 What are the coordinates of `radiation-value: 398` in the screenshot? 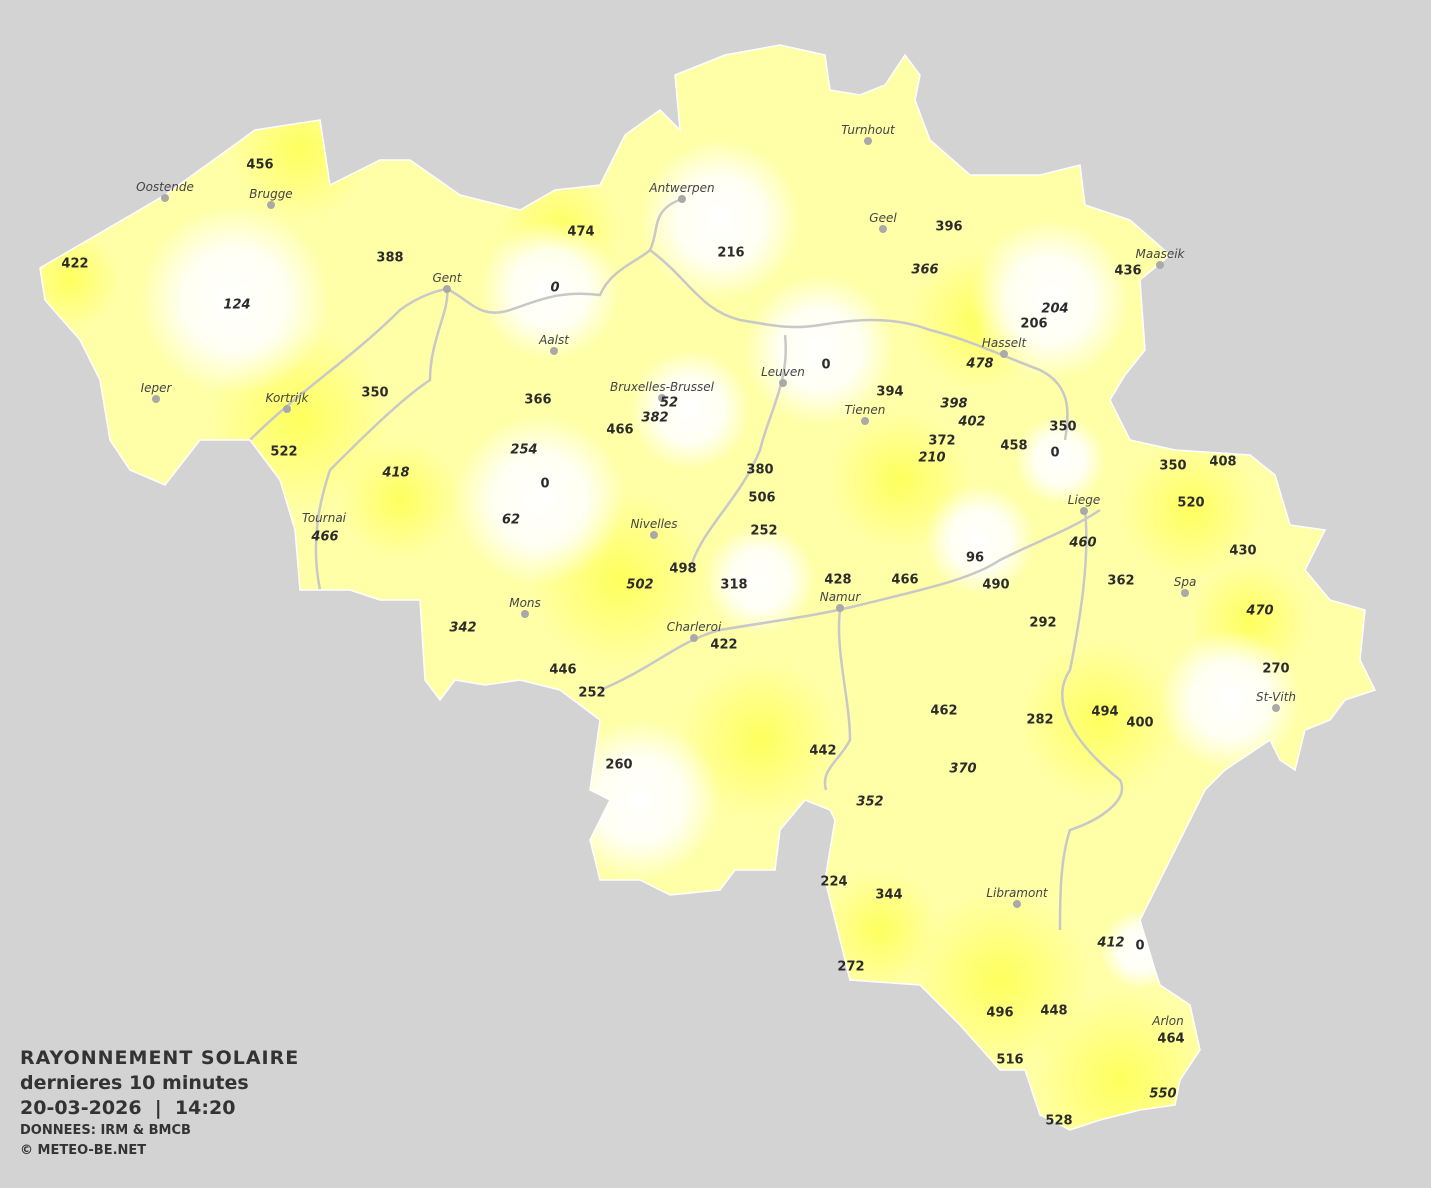 It's located at (954, 404).